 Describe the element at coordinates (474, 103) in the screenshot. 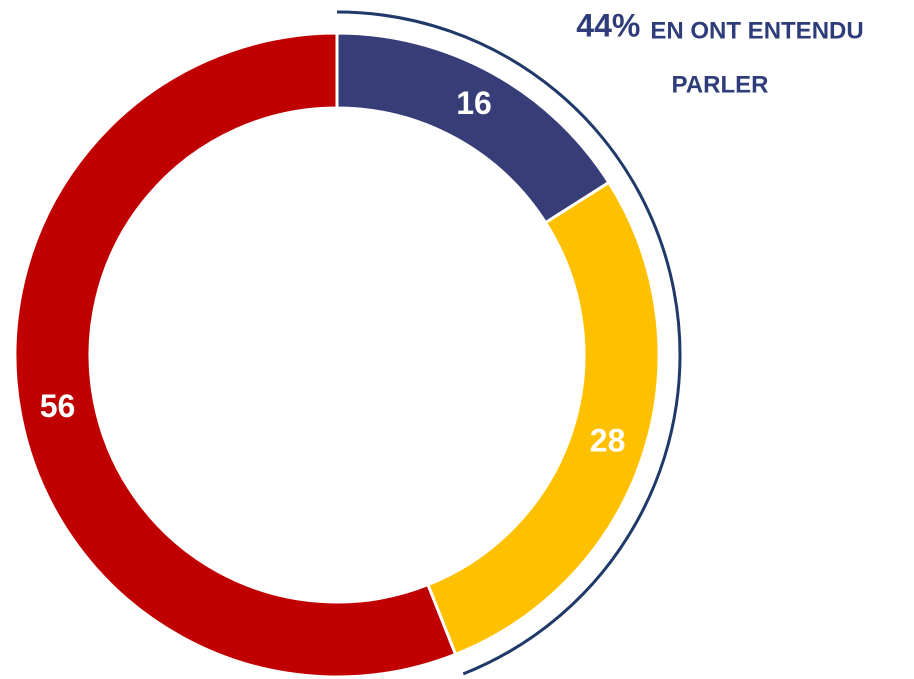

I see `data-label: 16` at that location.